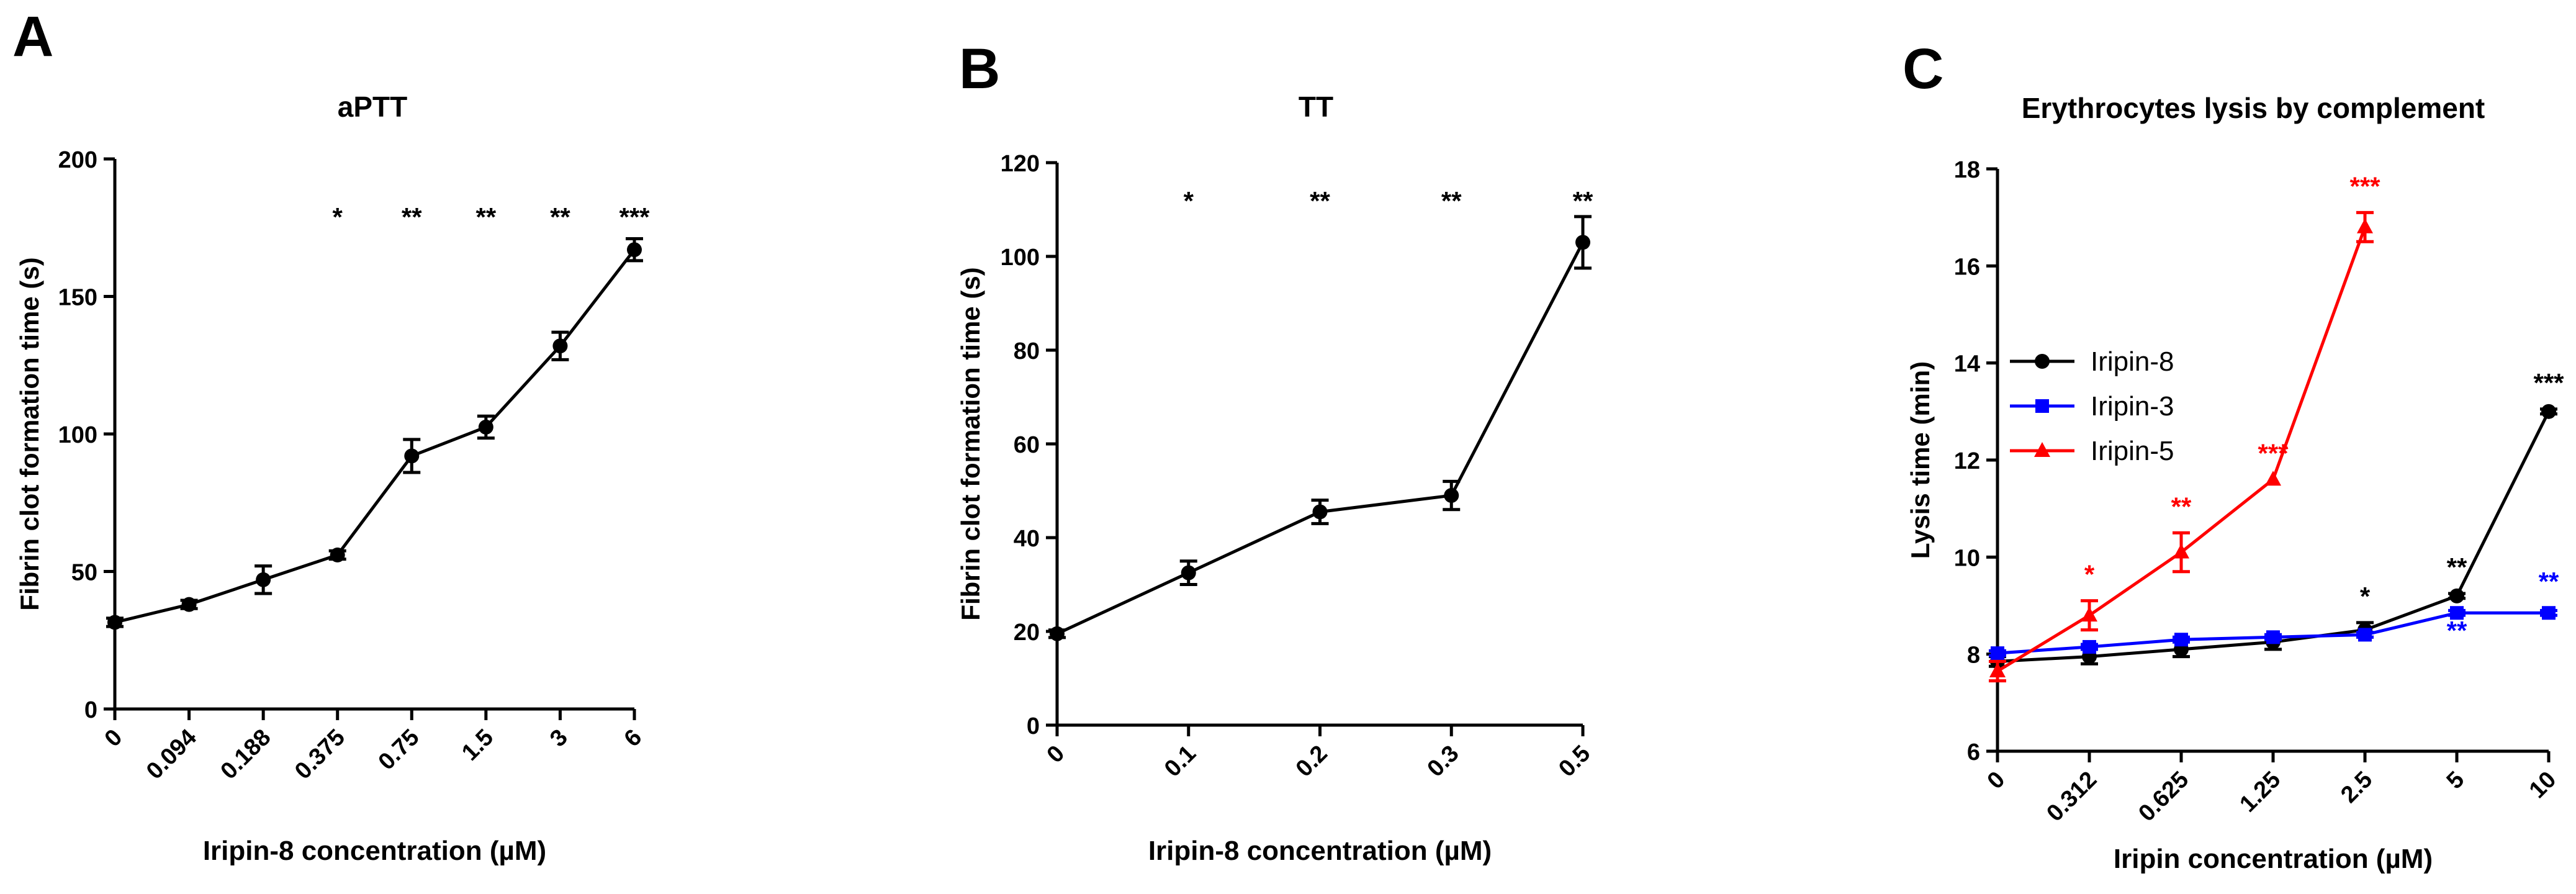 The image size is (2576, 894). Describe the element at coordinates (2543, 785) in the screenshot. I see `x-tick-label: 10` at that location.